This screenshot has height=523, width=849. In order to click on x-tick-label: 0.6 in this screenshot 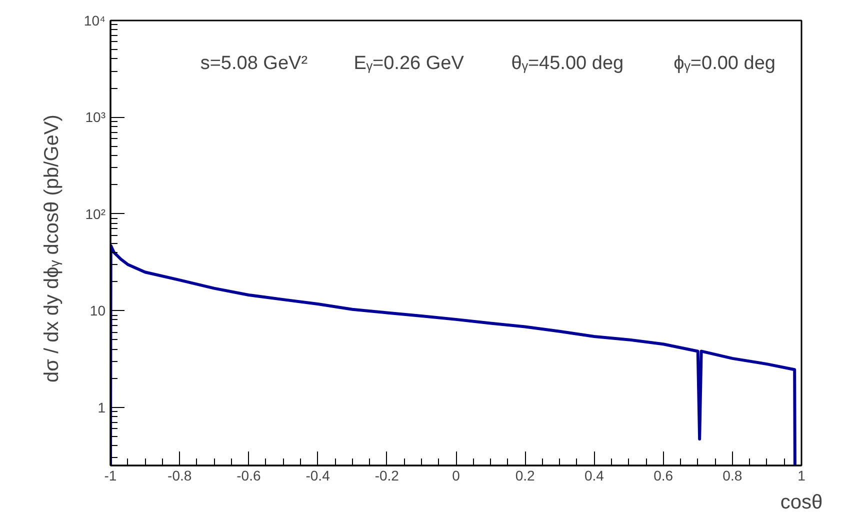, I will do `click(664, 476)`.